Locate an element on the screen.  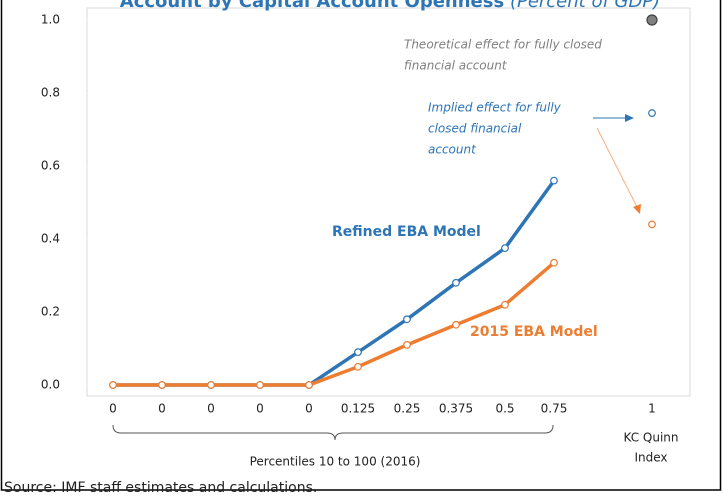
x-axis-label: Percentiles 10 to 100 (2016) is located at coordinates (335, 462).